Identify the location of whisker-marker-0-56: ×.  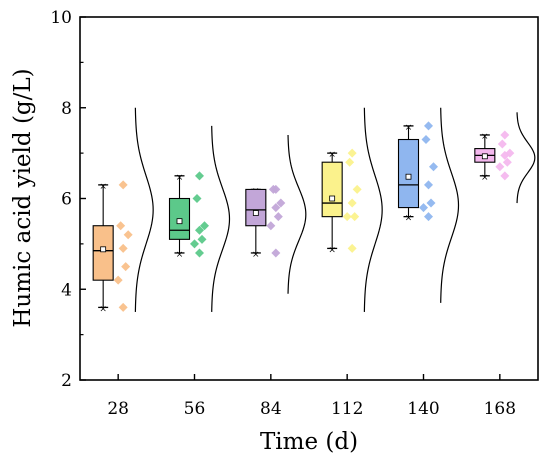
(180, 255).